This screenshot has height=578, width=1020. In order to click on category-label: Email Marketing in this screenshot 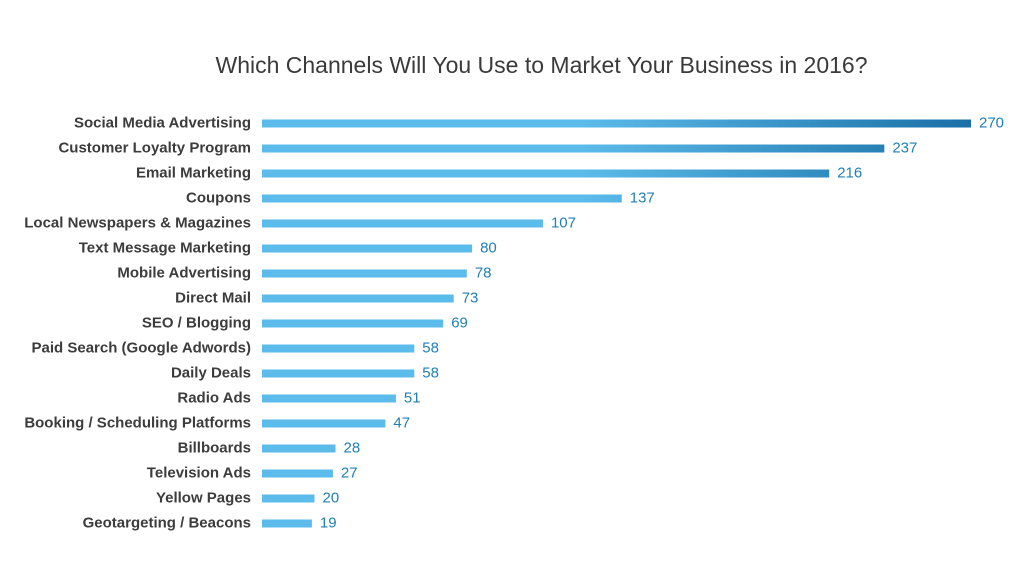, I will do `click(193, 172)`.